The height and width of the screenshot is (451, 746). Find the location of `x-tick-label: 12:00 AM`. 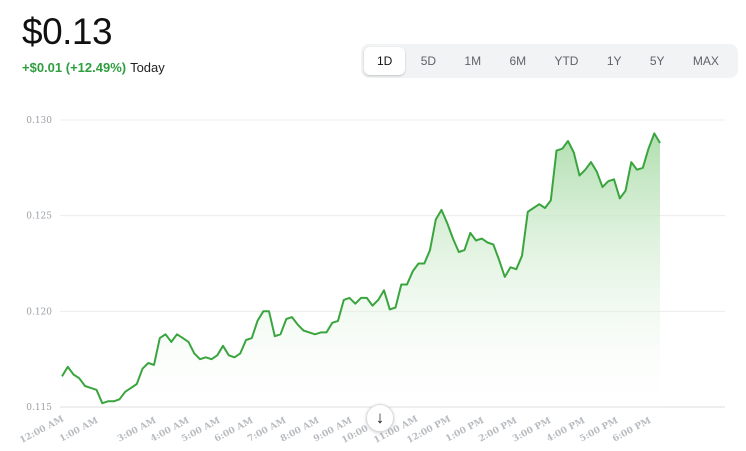

x-tick-label: 12:00 AM is located at coordinates (42, 430).